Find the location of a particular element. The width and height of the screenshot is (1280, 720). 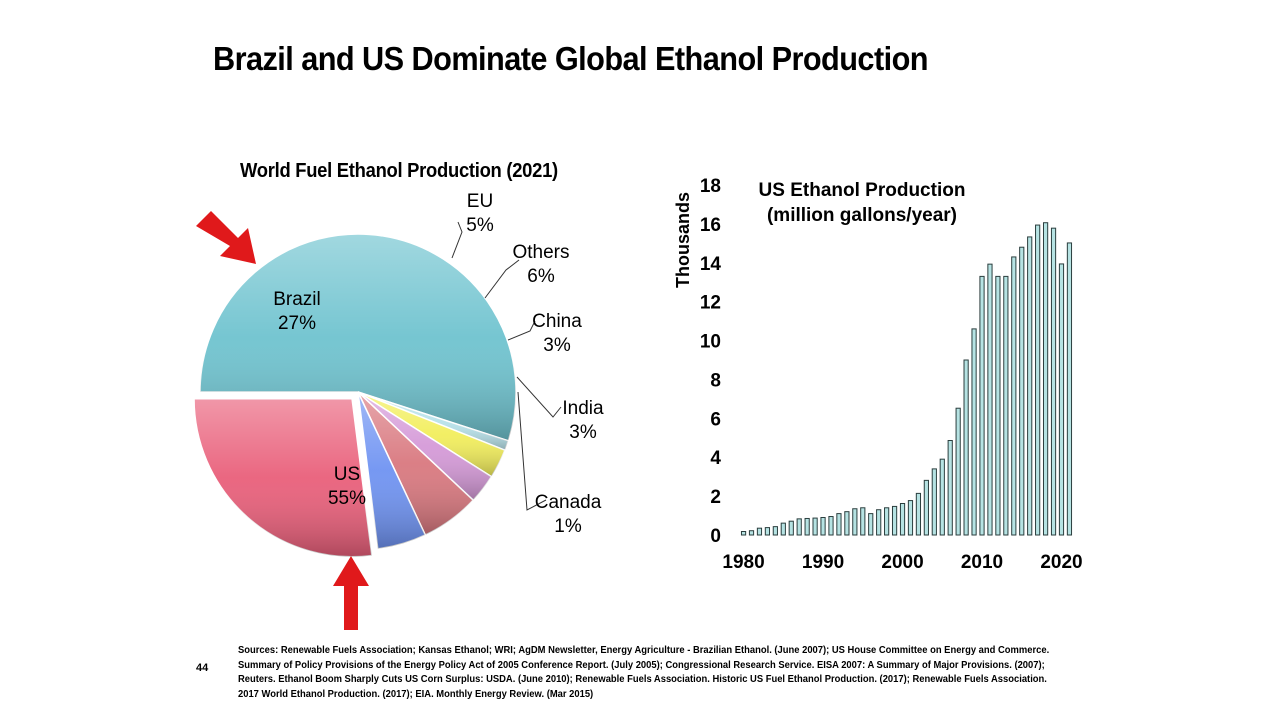

pie-label-china: China is located at coordinates (557, 321).